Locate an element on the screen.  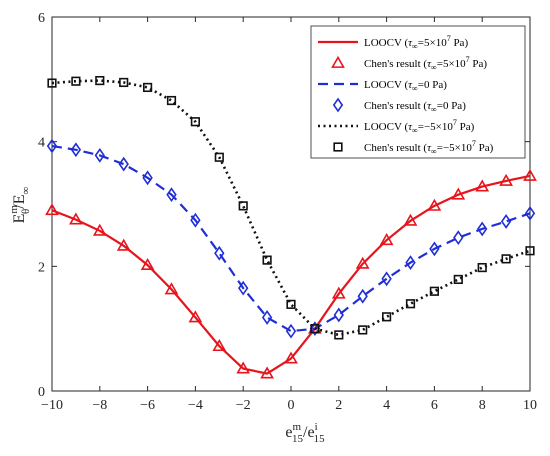
legend-entry: Chen's result (τ∞=0 Pa) is located at coordinates (415, 107).